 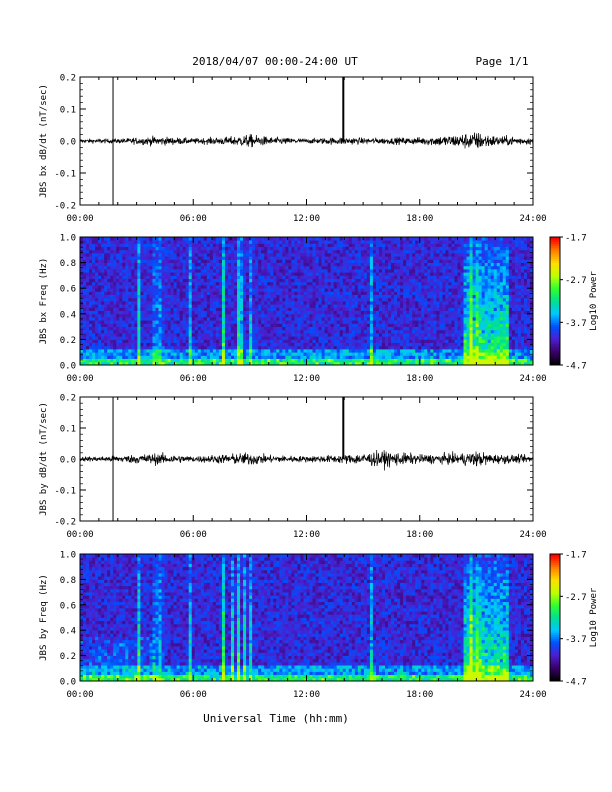 What do you see at coordinates (286, 619) in the screenshot?
I see `y-axis: 0.0 0.2 0.4 0.6 0.8 1.0 JBS by Freq (Hz)` at bounding box center [286, 619].